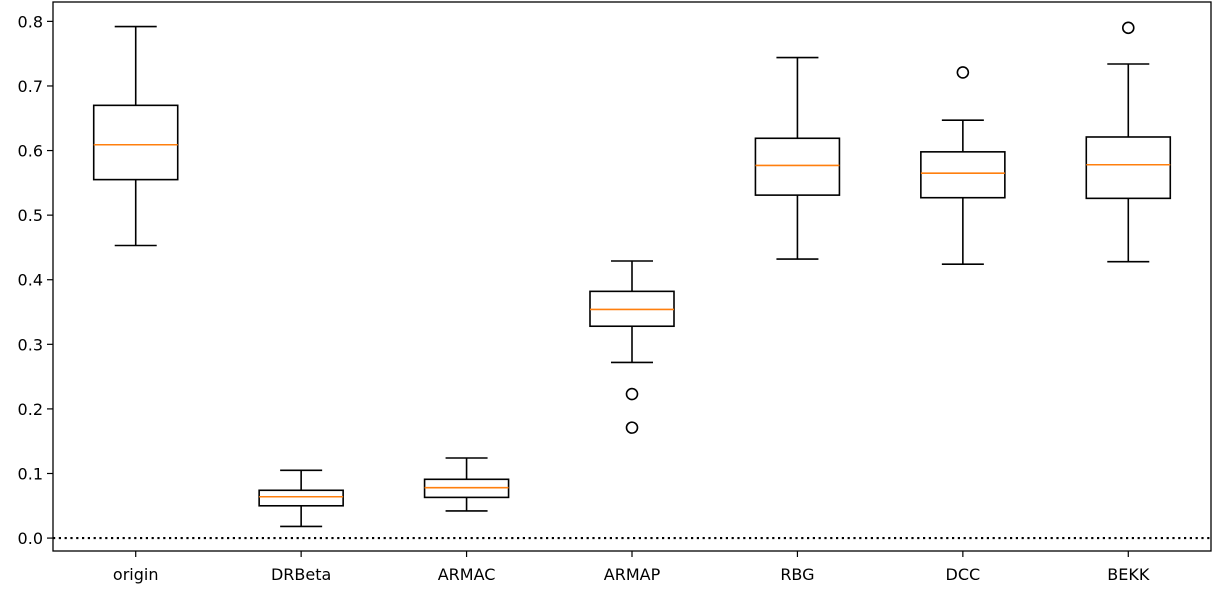 The width and height of the screenshot is (1213, 590). I want to click on y-tick-label: 0.3, so click(30, 344).